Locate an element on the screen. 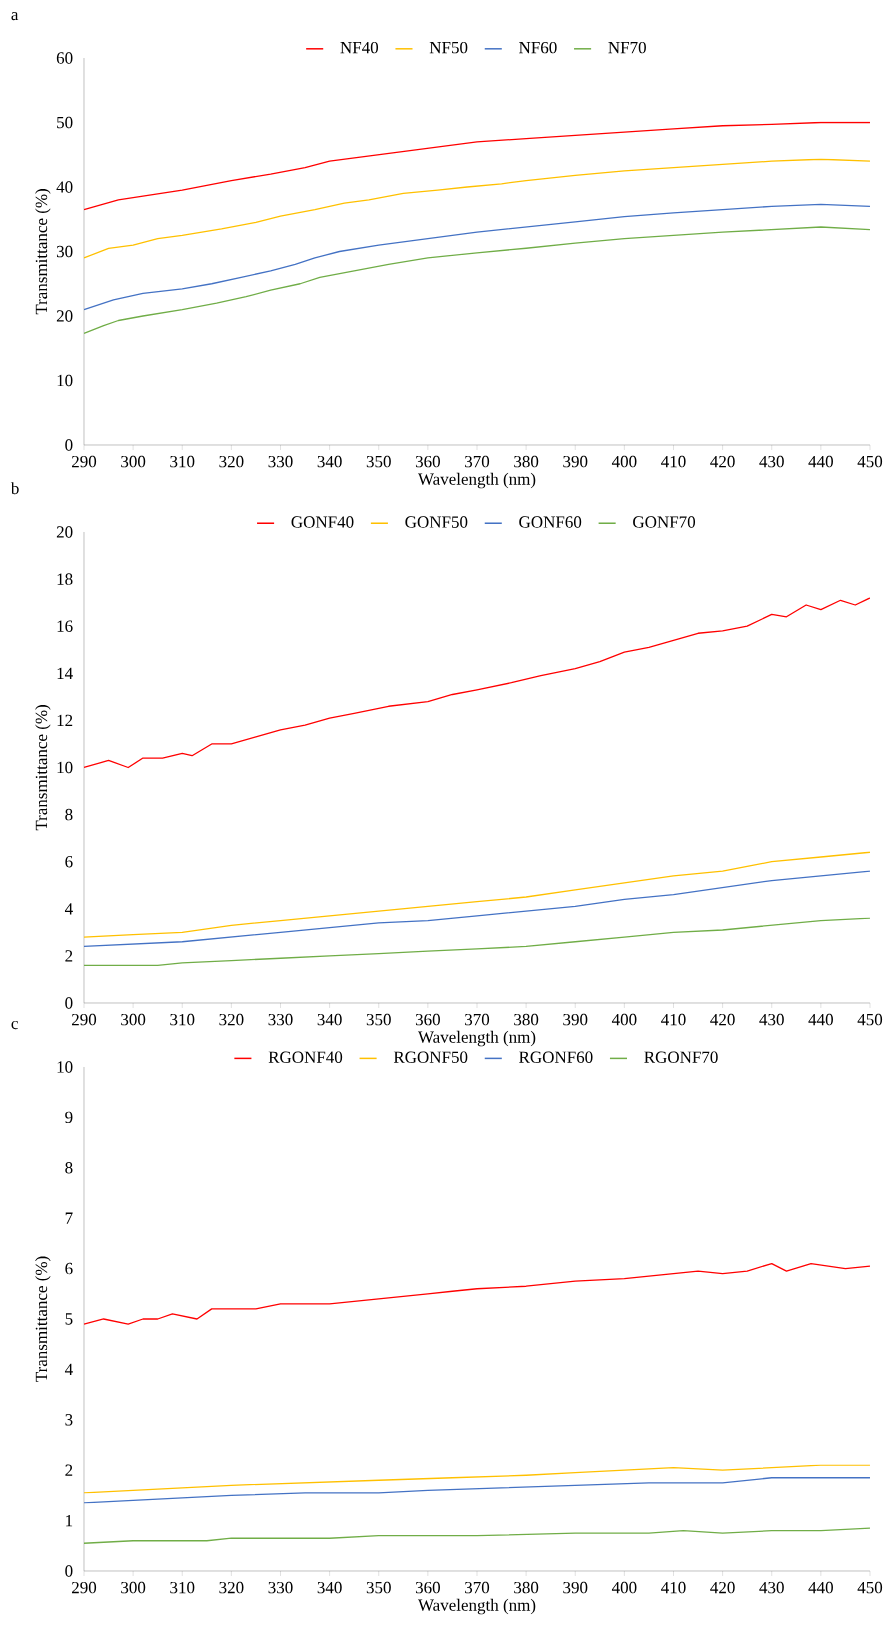  legend-label: NF60 is located at coordinates (538, 47).